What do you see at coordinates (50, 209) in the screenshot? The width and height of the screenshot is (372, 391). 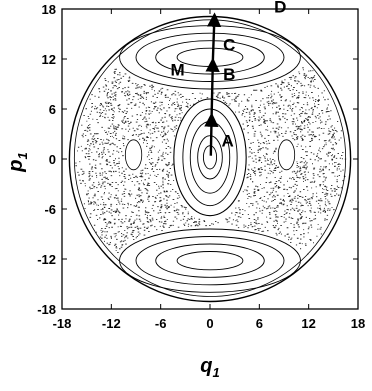 I see `y-tick-label: -6` at bounding box center [50, 209].